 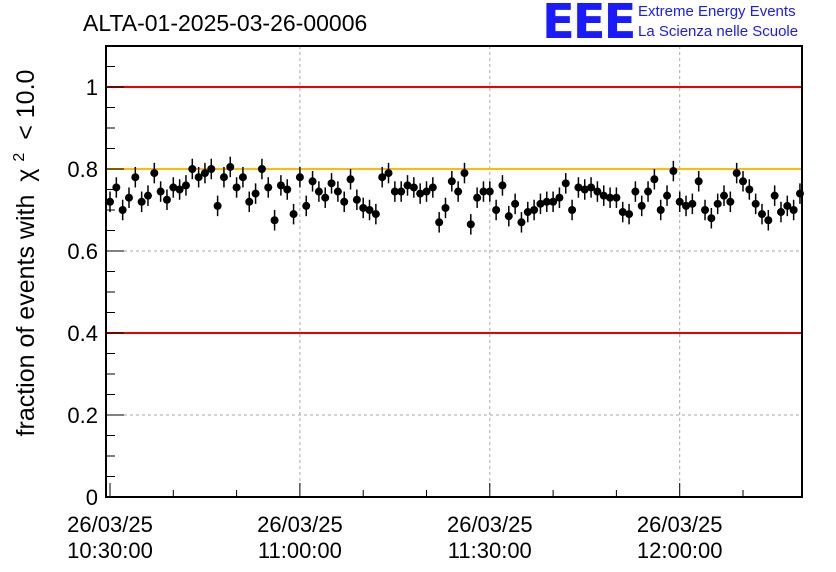 I want to click on eee-logo: EEE, so click(x=589, y=25).